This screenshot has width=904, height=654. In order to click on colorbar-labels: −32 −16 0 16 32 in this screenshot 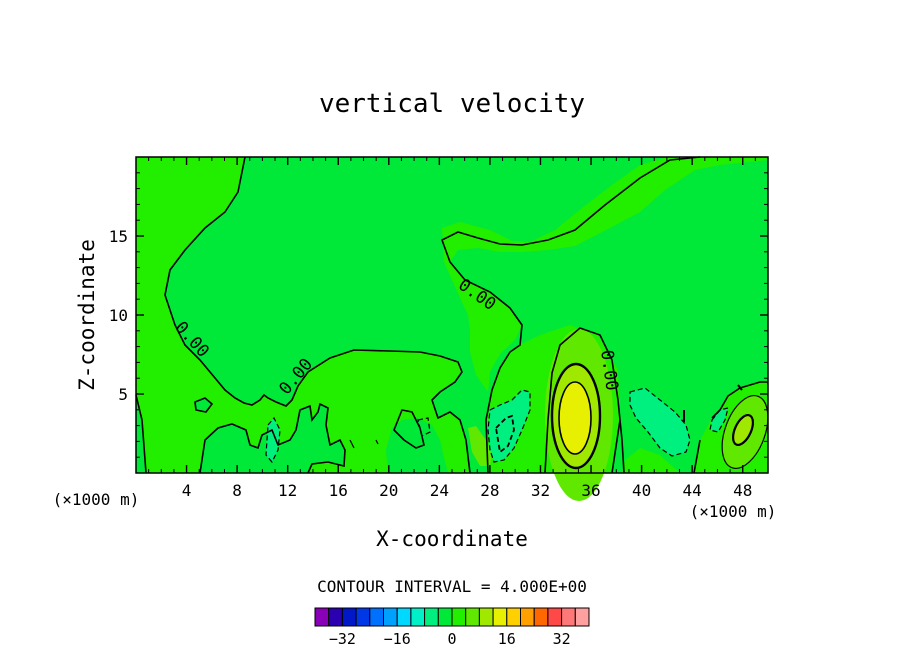, I will do `click(450, 639)`.